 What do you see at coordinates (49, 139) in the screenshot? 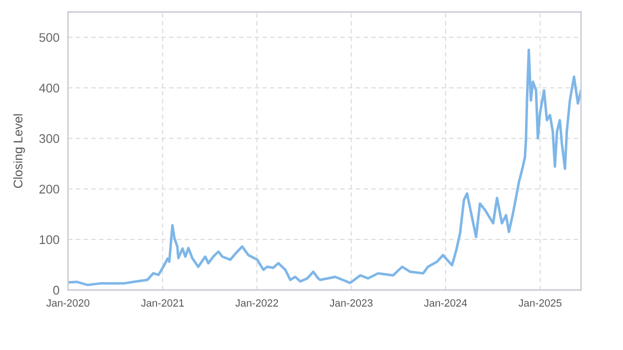
I see `y-tick-label: 300` at bounding box center [49, 139].